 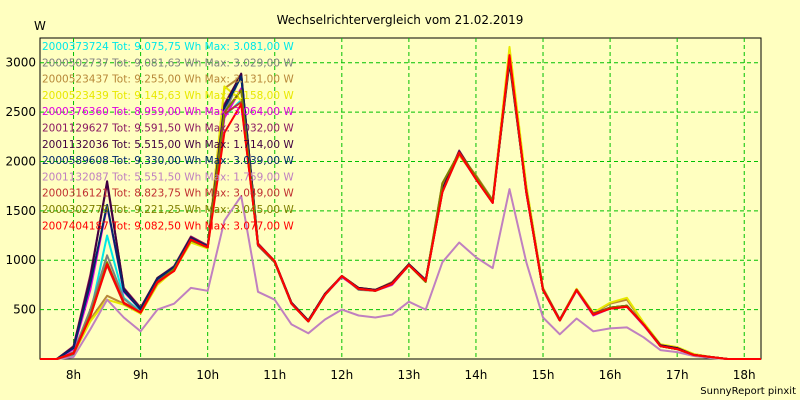 I want to click on x-tick-label: 17h, so click(x=677, y=375).